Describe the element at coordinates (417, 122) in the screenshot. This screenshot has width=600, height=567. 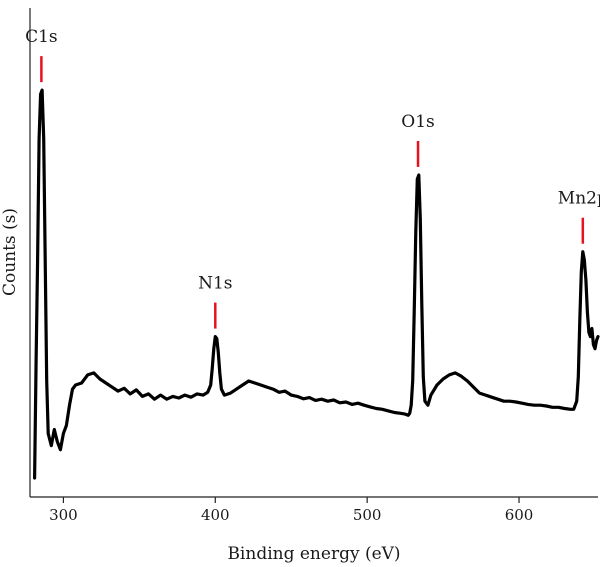
I see `peak-label: O1s` at that location.